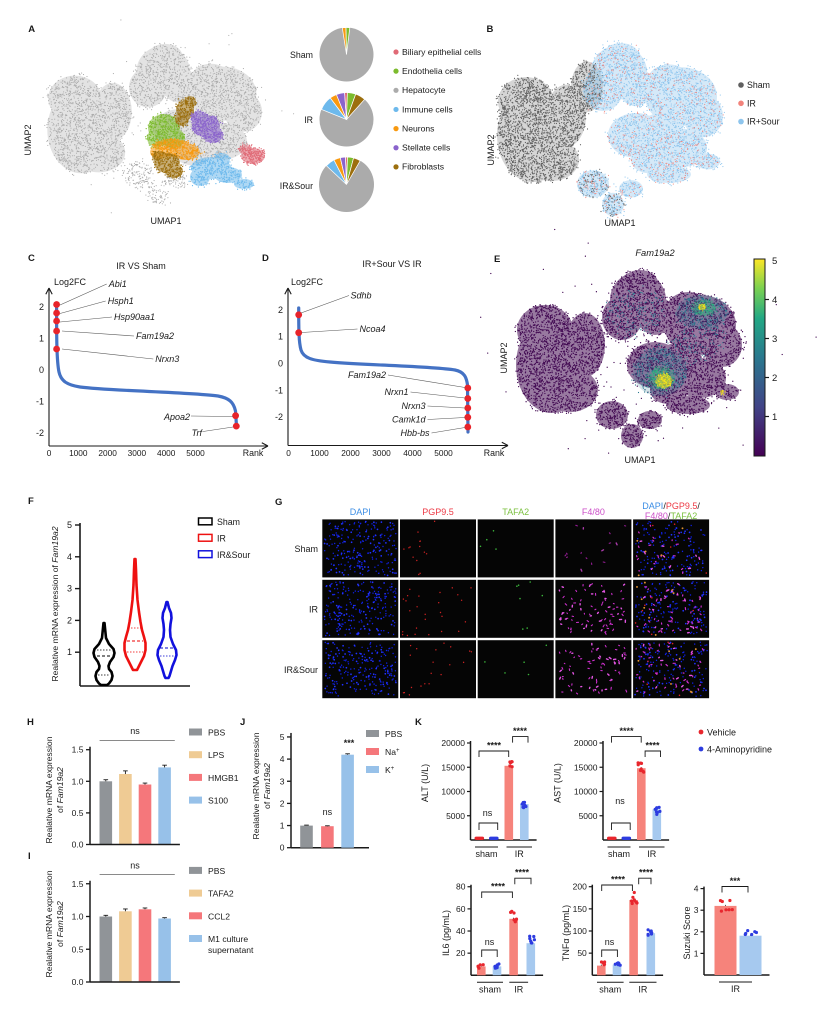 The height and width of the screenshot is (1024, 830). I want to click on svg-text: IR VS Sham, so click(141, 266).